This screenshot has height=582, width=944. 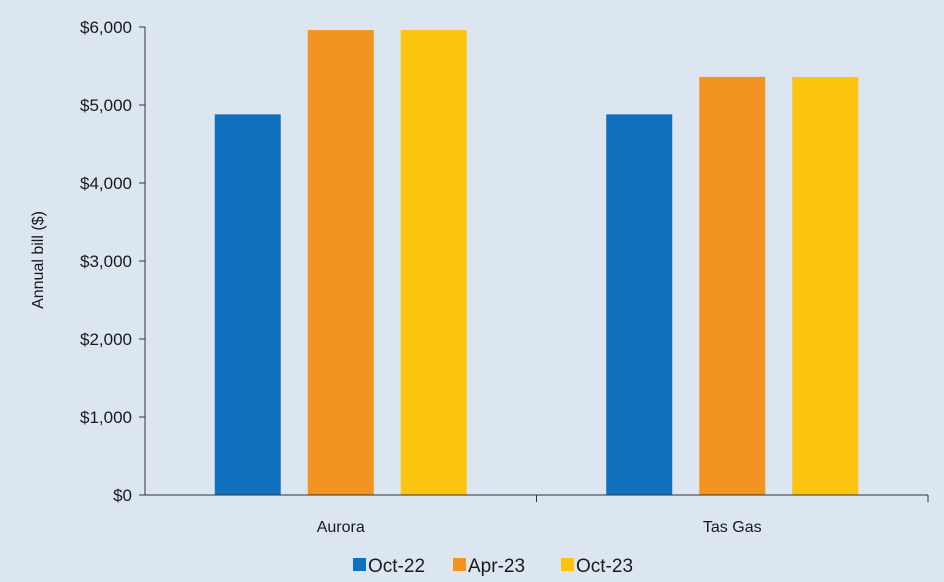 I want to click on y-tick-label: $5,000, so click(x=106, y=105).